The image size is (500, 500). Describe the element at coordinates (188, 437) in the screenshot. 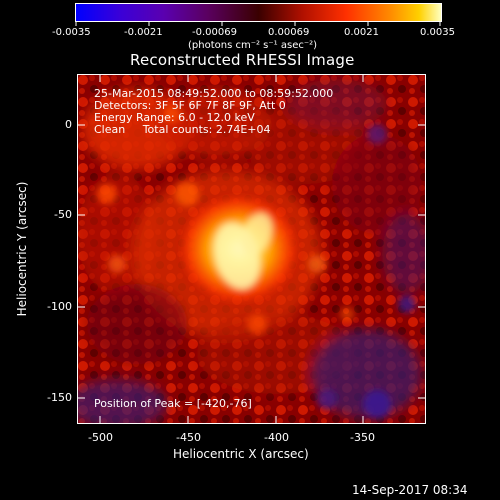

I see `x-tick-label: -450` at that location.